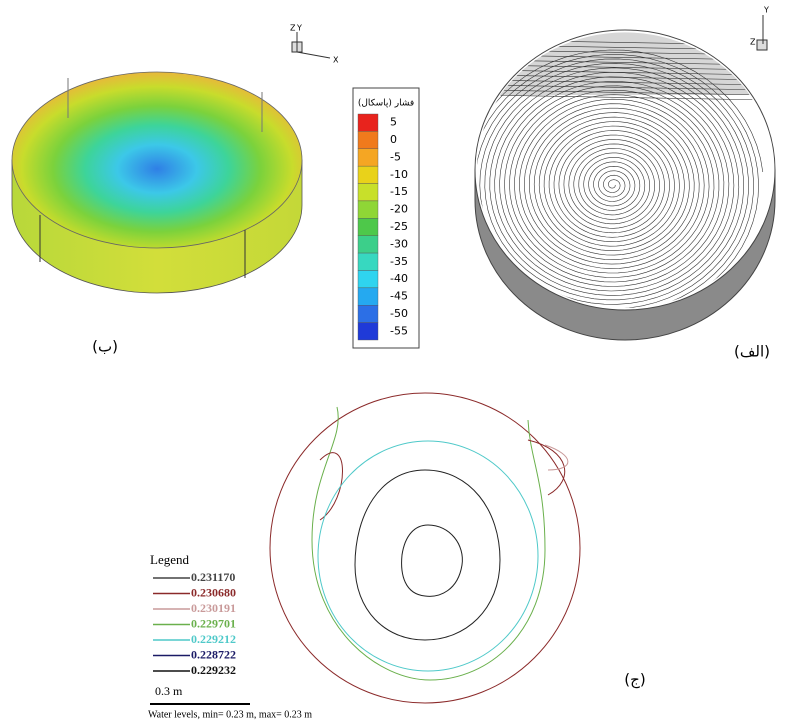  Describe the element at coordinates (213, 623) in the screenshot. I see `legend-label: 0.229701` at that location.